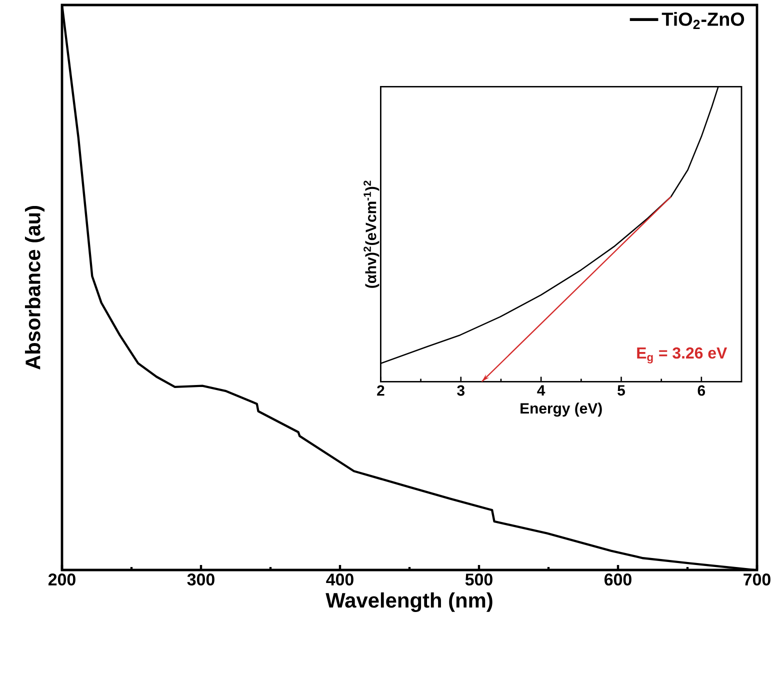  What do you see at coordinates (34, 288) in the screenshot?
I see `y-axis-title: Absorbance (au)` at bounding box center [34, 288].